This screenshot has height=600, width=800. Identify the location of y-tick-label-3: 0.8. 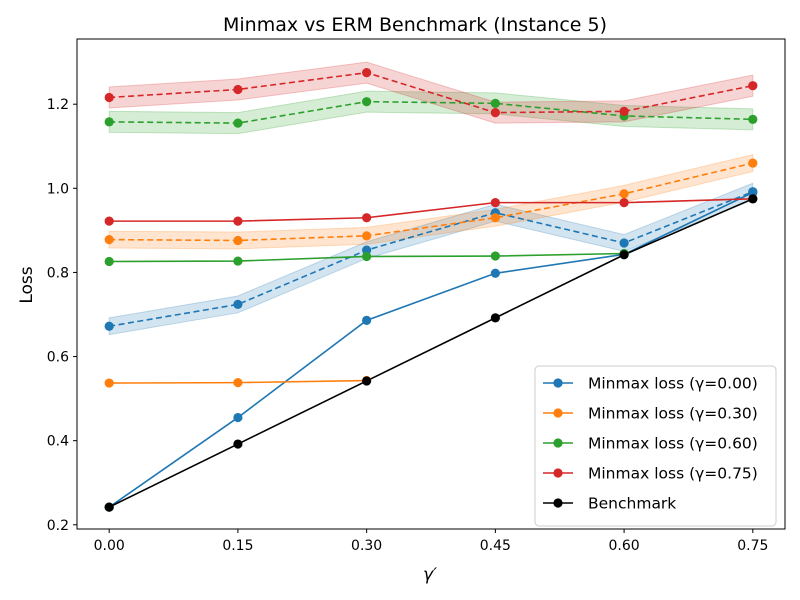
(58, 273).